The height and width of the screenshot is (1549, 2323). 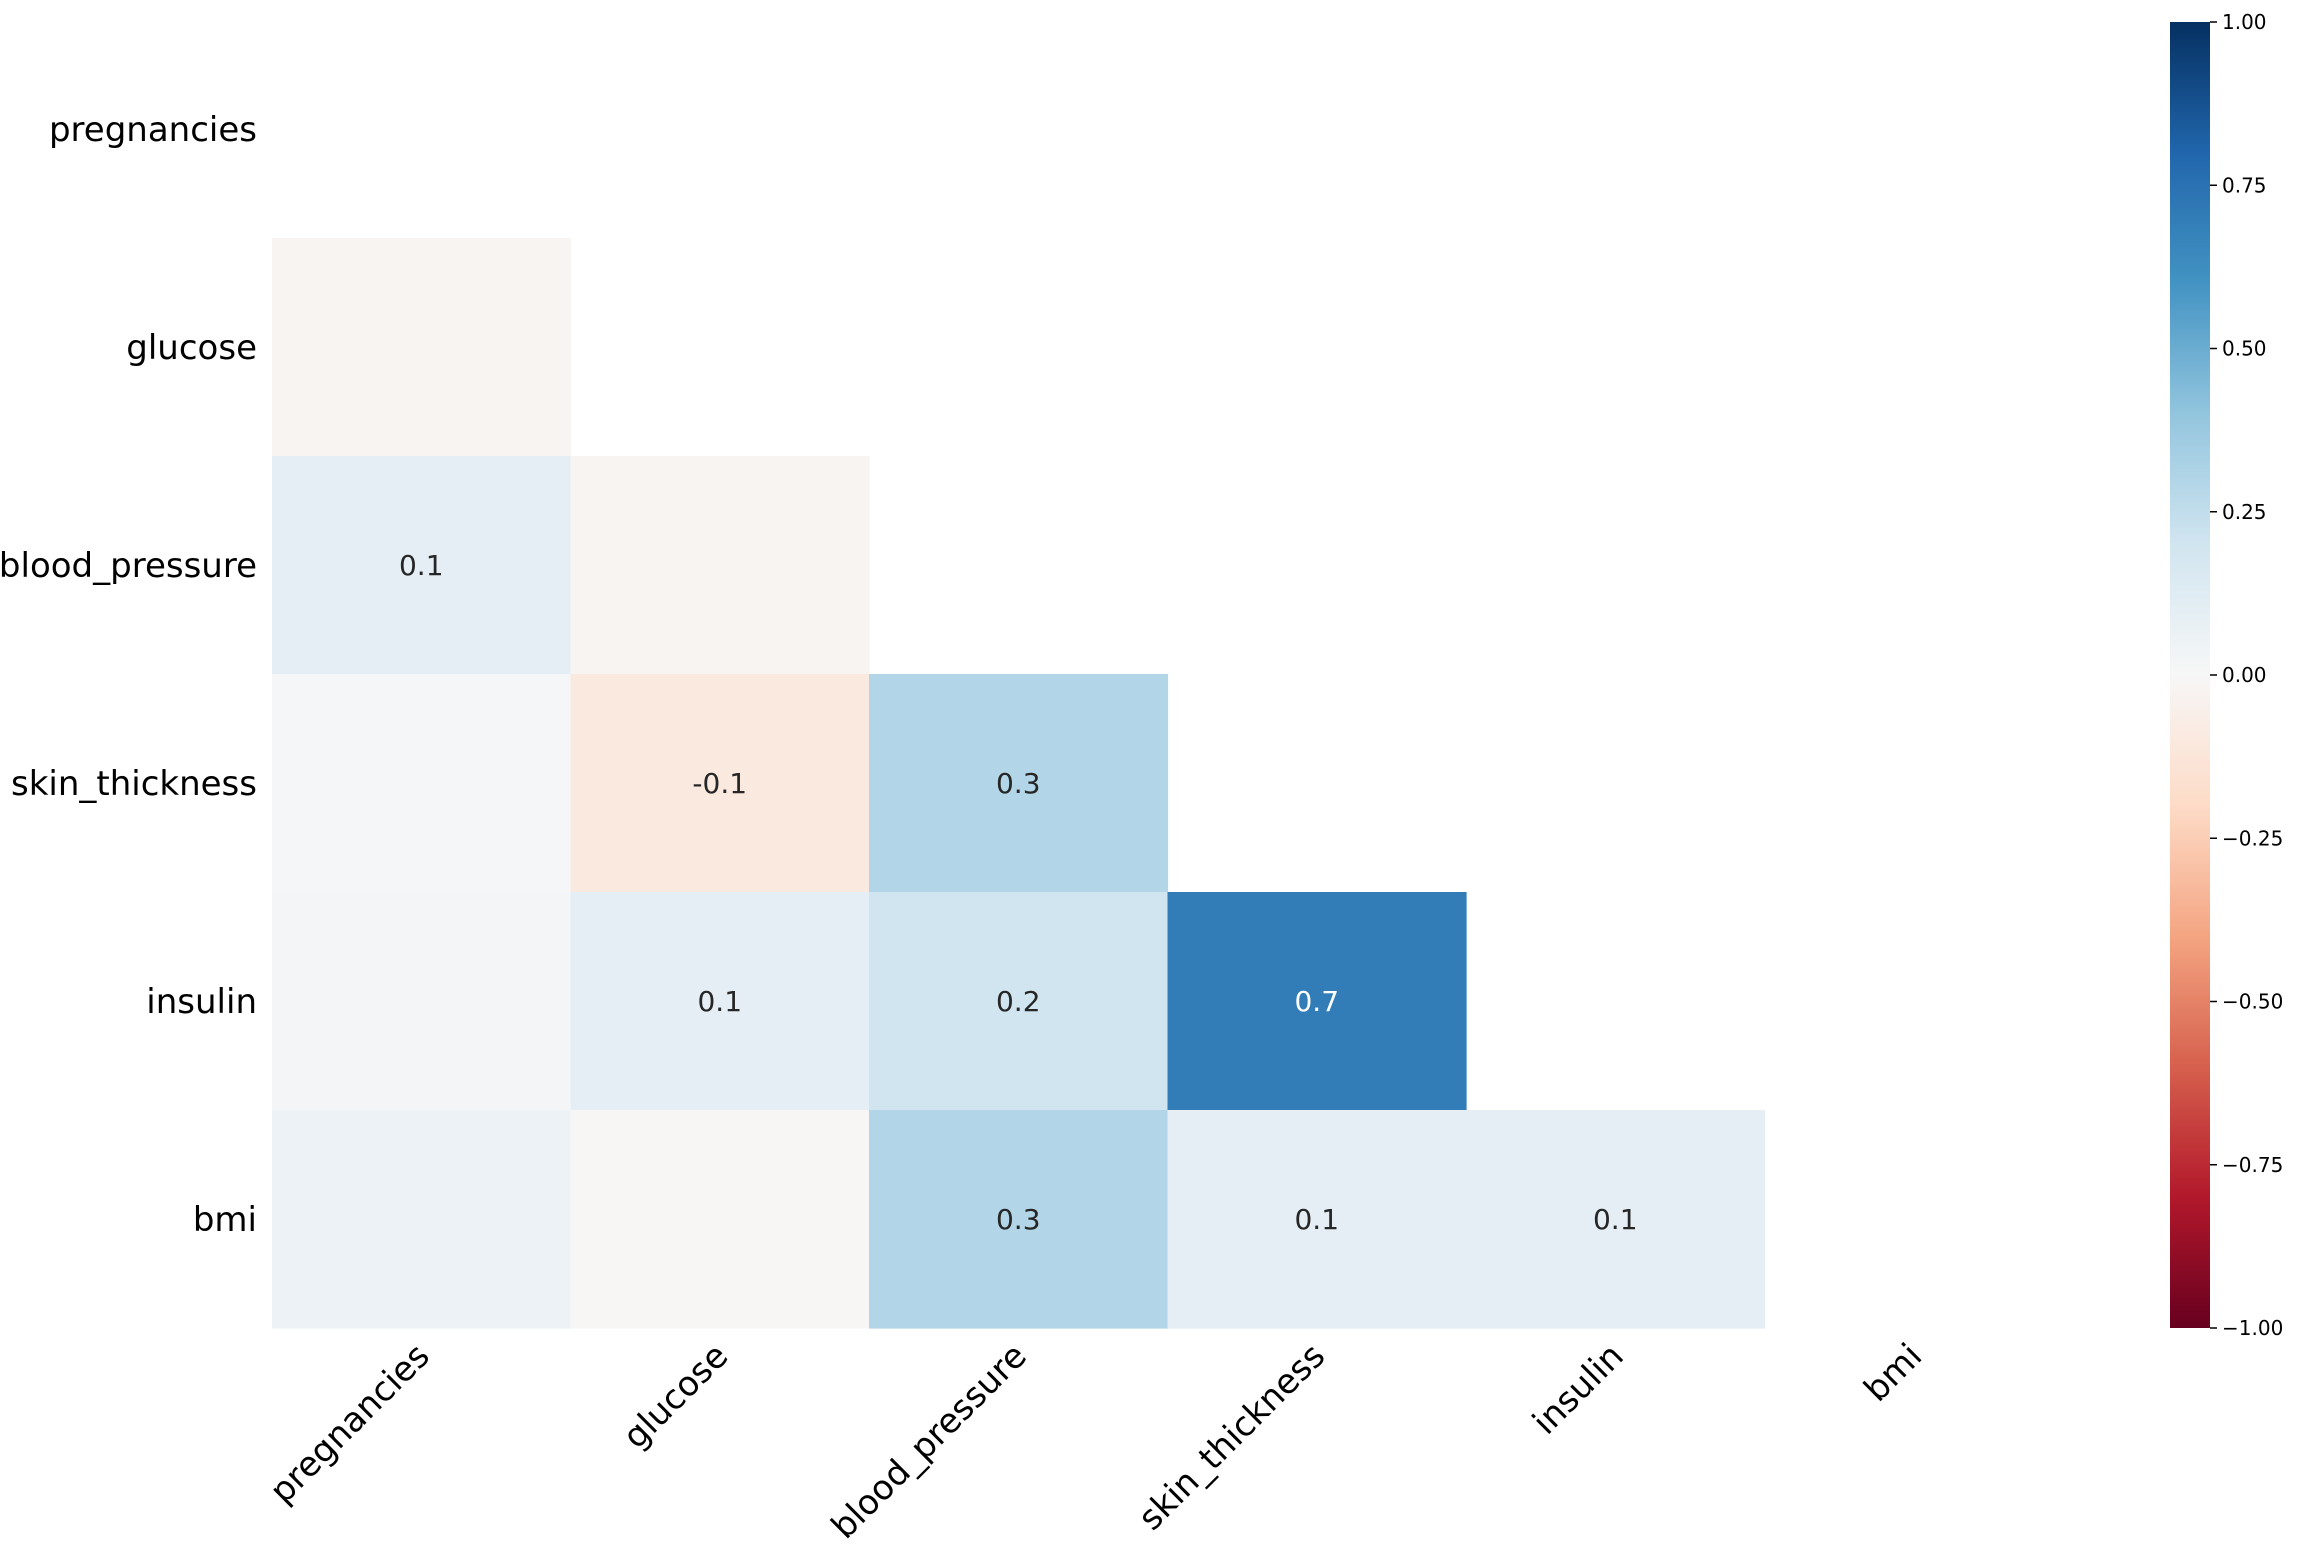 What do you see at coordinates (422, 783) in the screenshot?
I see `heatmap-cell-skin_thickness-pregnancies` at bounding box center [422, 783].